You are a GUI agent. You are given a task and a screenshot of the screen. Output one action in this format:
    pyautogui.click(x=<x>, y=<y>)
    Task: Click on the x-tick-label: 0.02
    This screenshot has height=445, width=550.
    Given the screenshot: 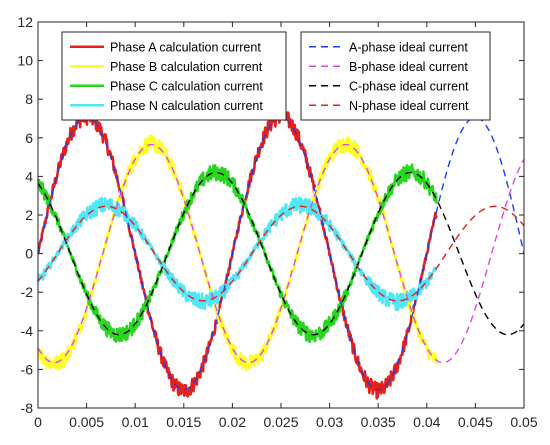 What is the action you would take?
    pyautogui.click(x=232, y=422)
    